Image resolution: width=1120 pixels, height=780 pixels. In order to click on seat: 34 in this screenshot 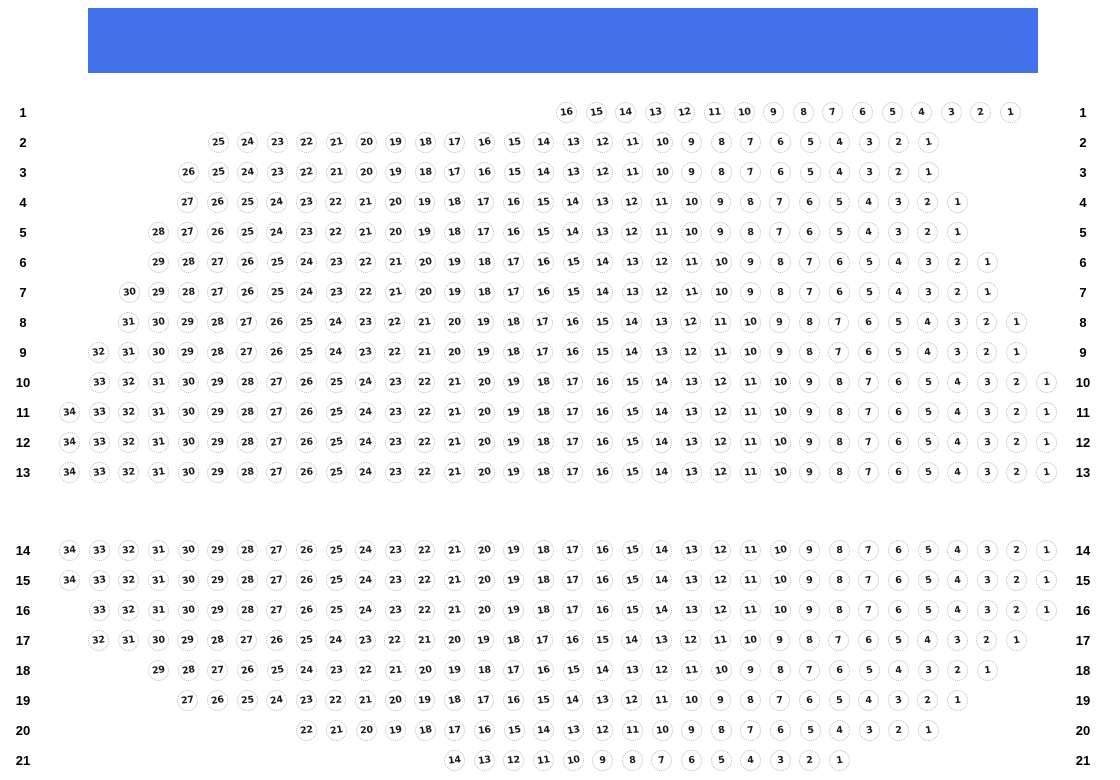, I will do `click(69, 580)`.